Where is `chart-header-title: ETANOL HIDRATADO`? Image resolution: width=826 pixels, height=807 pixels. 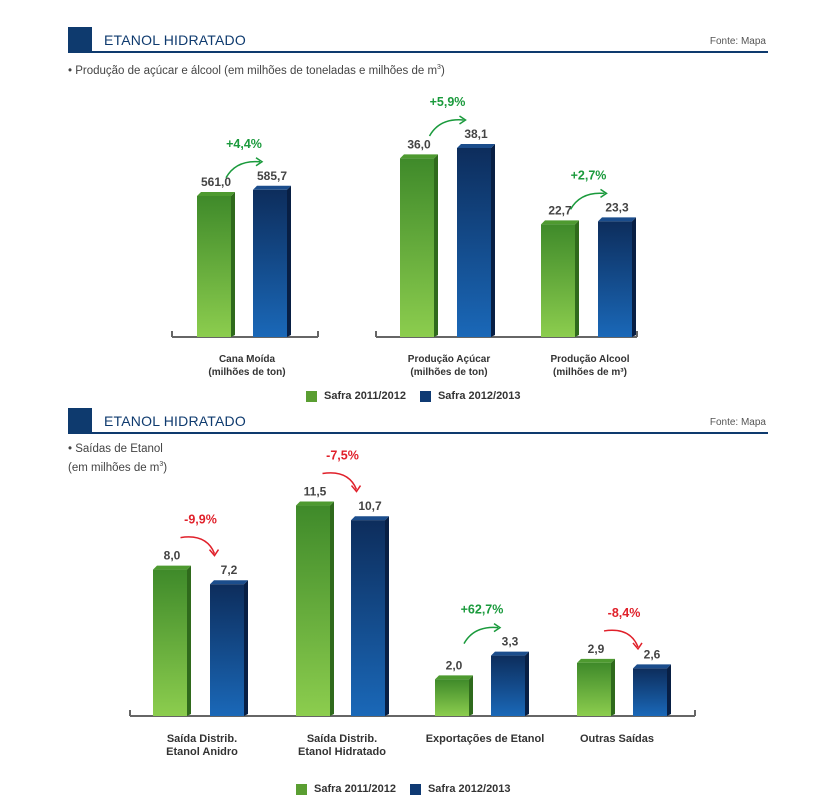
chart-header-title: ETANOL HIDRATADO is located at coordinates (175, 421).